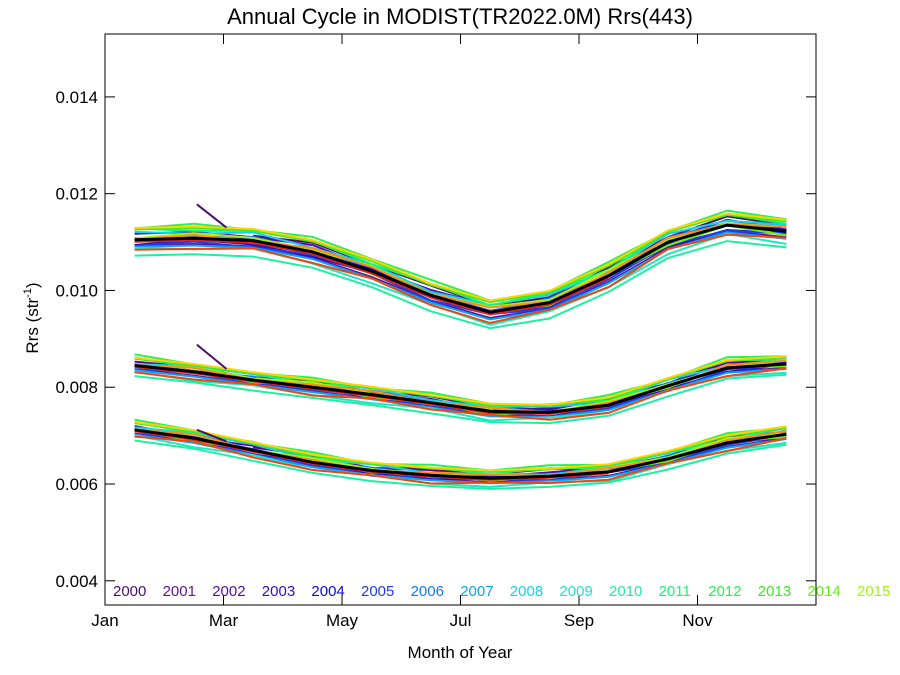 The height and width of the screenshot is (675, 900). Describe the element at coordinates (575, 591) in the screenshot. I see `year-label-2009: 2009` at that location.